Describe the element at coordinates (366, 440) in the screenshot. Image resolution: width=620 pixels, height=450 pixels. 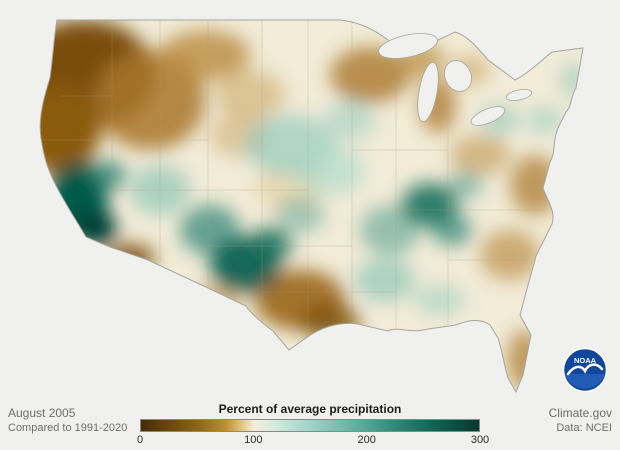
I see `tick-200: 200` at that location.